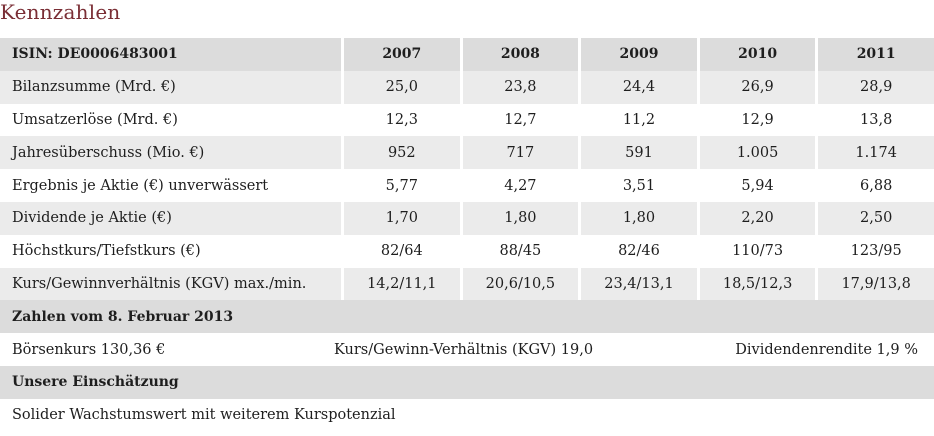  What do you see at coordinates (519, 54) in the screenshot?
I see `header-year: 2008` at bounding box center [519, 54].